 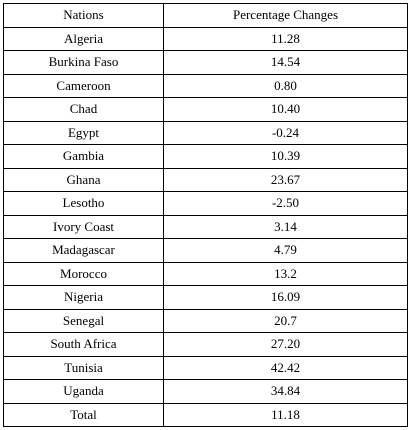 What do you see at coordinates (83, 179) in the screenshot?
I see `nation-cell: Ghana` at bounding box center [83, 179].